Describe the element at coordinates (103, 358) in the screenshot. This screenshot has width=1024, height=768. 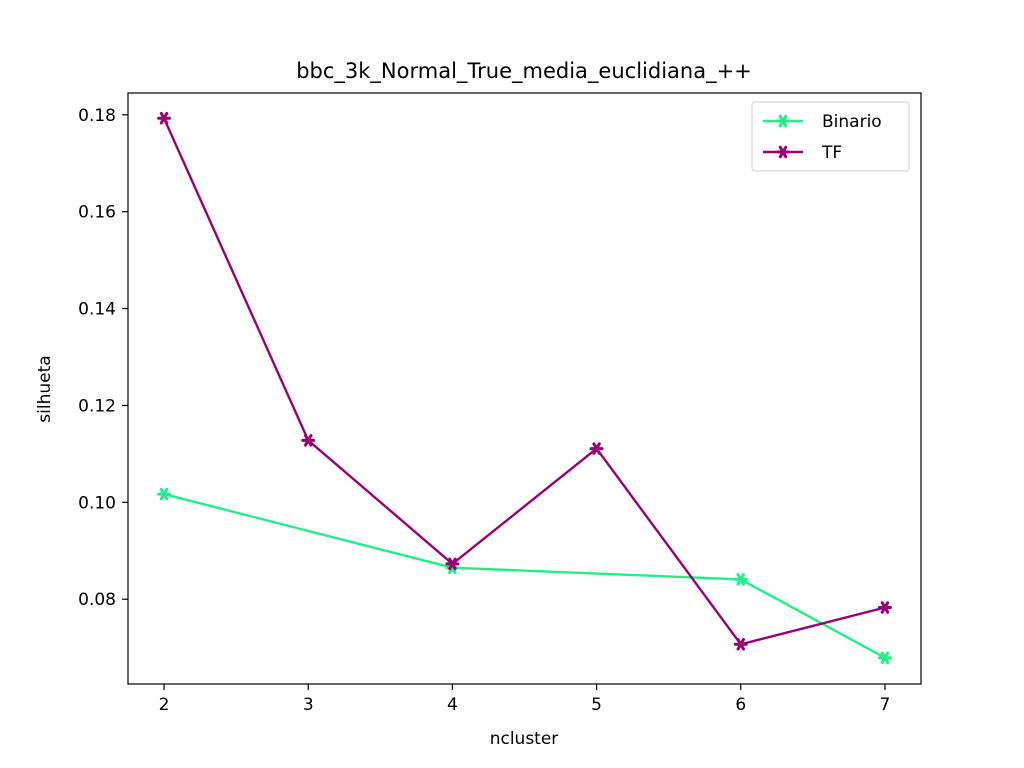
I see `y-axis-ticks: 0.08 0.10 0.12 0.14 0.16 0.18` at that location.